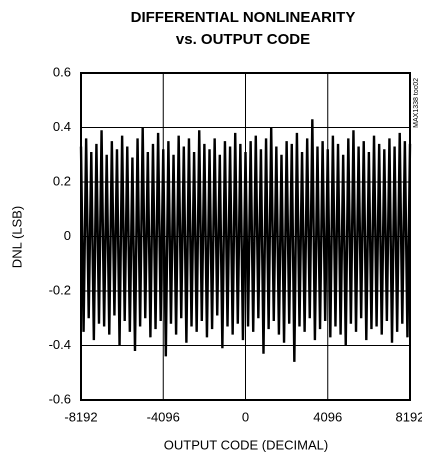  What do you see at coordinates (327, 416) in the screenshot?
I see `x-tick-label: 4096` at bounding box center [327, 416].